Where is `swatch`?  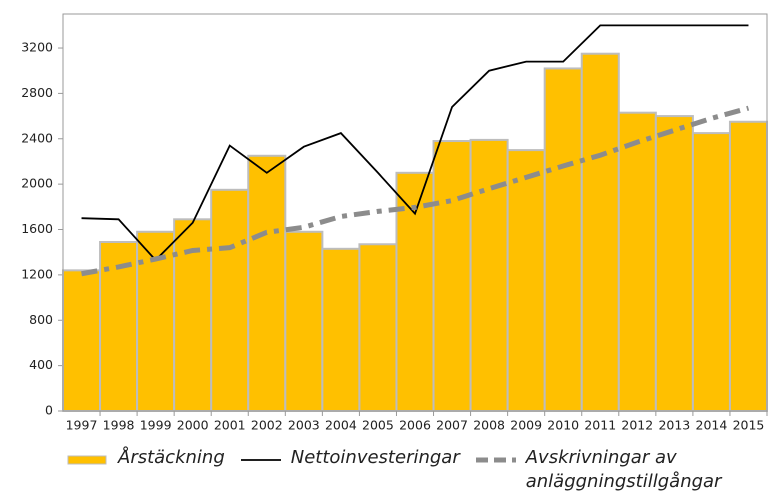
swatch is located at coordinates (87, 460).